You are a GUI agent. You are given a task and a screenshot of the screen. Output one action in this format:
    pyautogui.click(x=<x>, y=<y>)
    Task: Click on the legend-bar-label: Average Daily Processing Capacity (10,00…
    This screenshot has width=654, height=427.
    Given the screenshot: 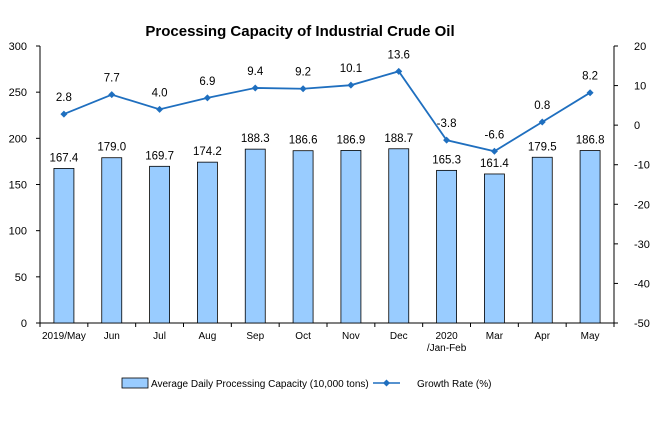 What is the action you would take?
    pyautogui.click(x=260, y=384)
    